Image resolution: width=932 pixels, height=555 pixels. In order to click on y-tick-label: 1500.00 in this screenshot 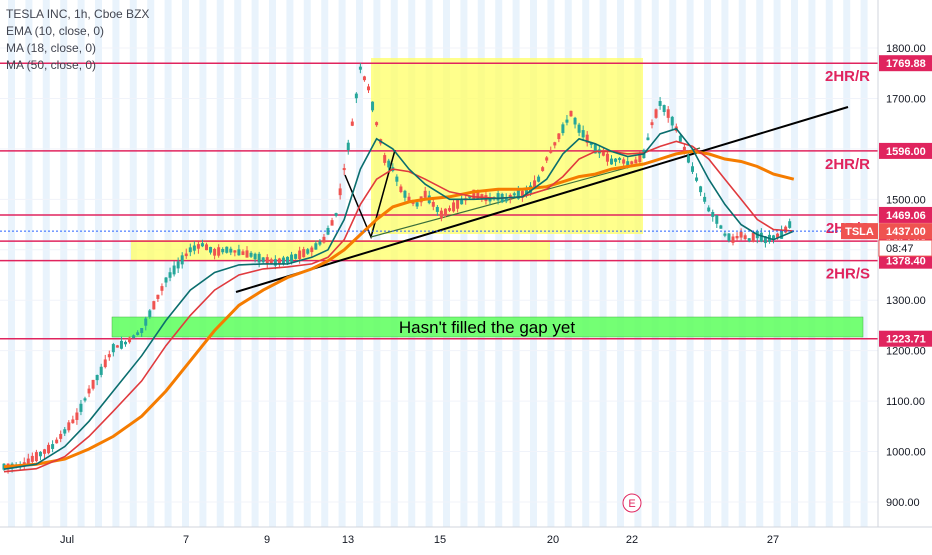, I will do `click(906, 200)`.